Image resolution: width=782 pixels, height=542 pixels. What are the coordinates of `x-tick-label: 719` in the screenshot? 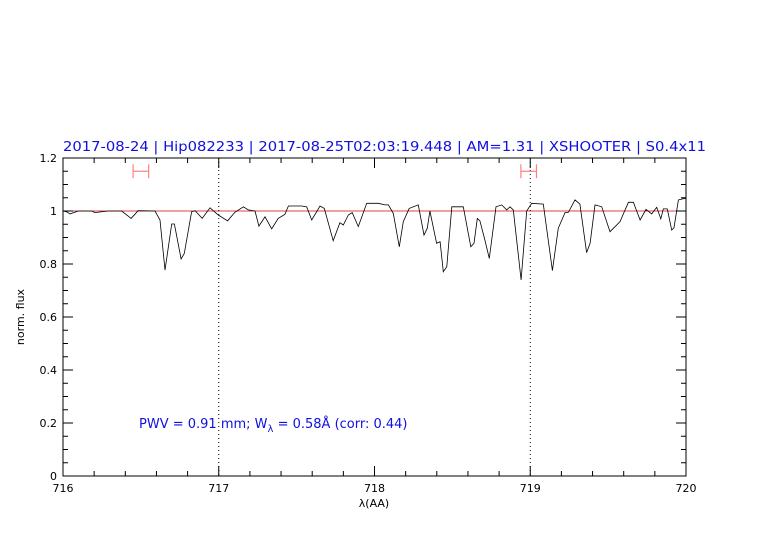 It's located at (530, 488).